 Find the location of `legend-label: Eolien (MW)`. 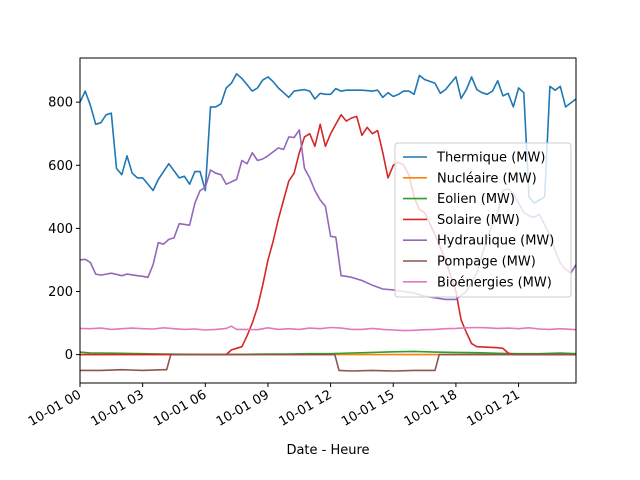

legend-label: Eolien (MW) is located at coordinates (476, 199).